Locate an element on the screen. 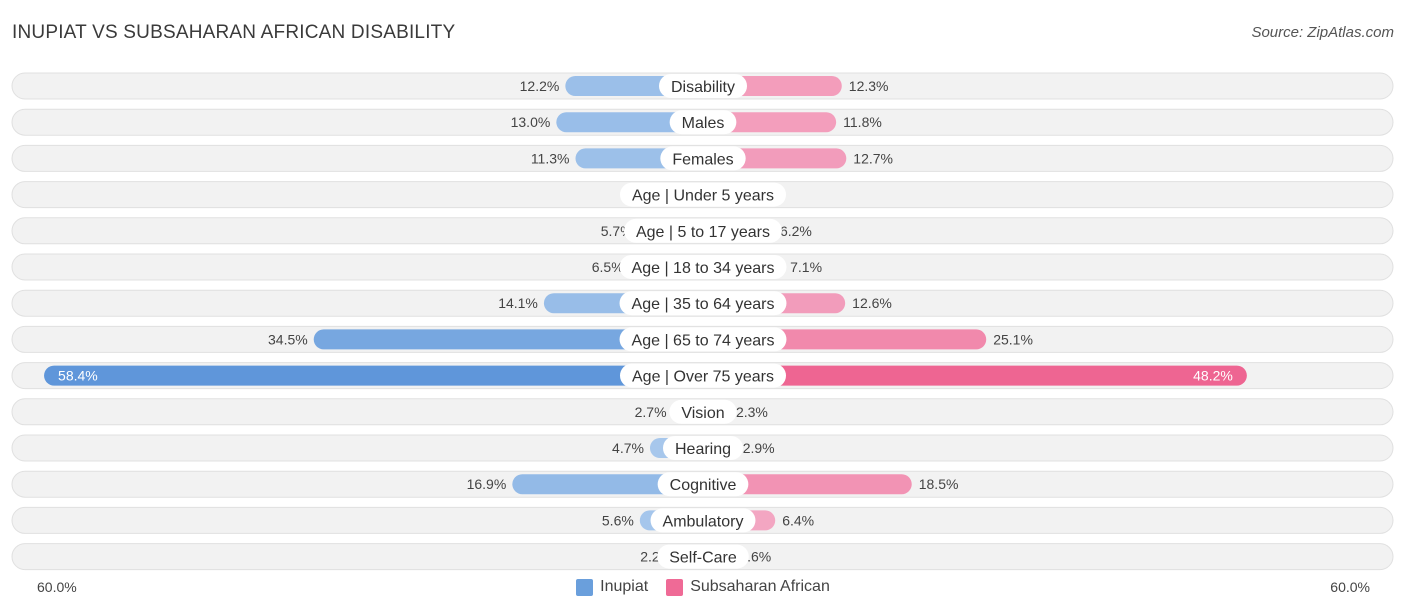 The image size is (1406, 612). value-label-inupiat: 11.3% is located at coordinates (550, 158).